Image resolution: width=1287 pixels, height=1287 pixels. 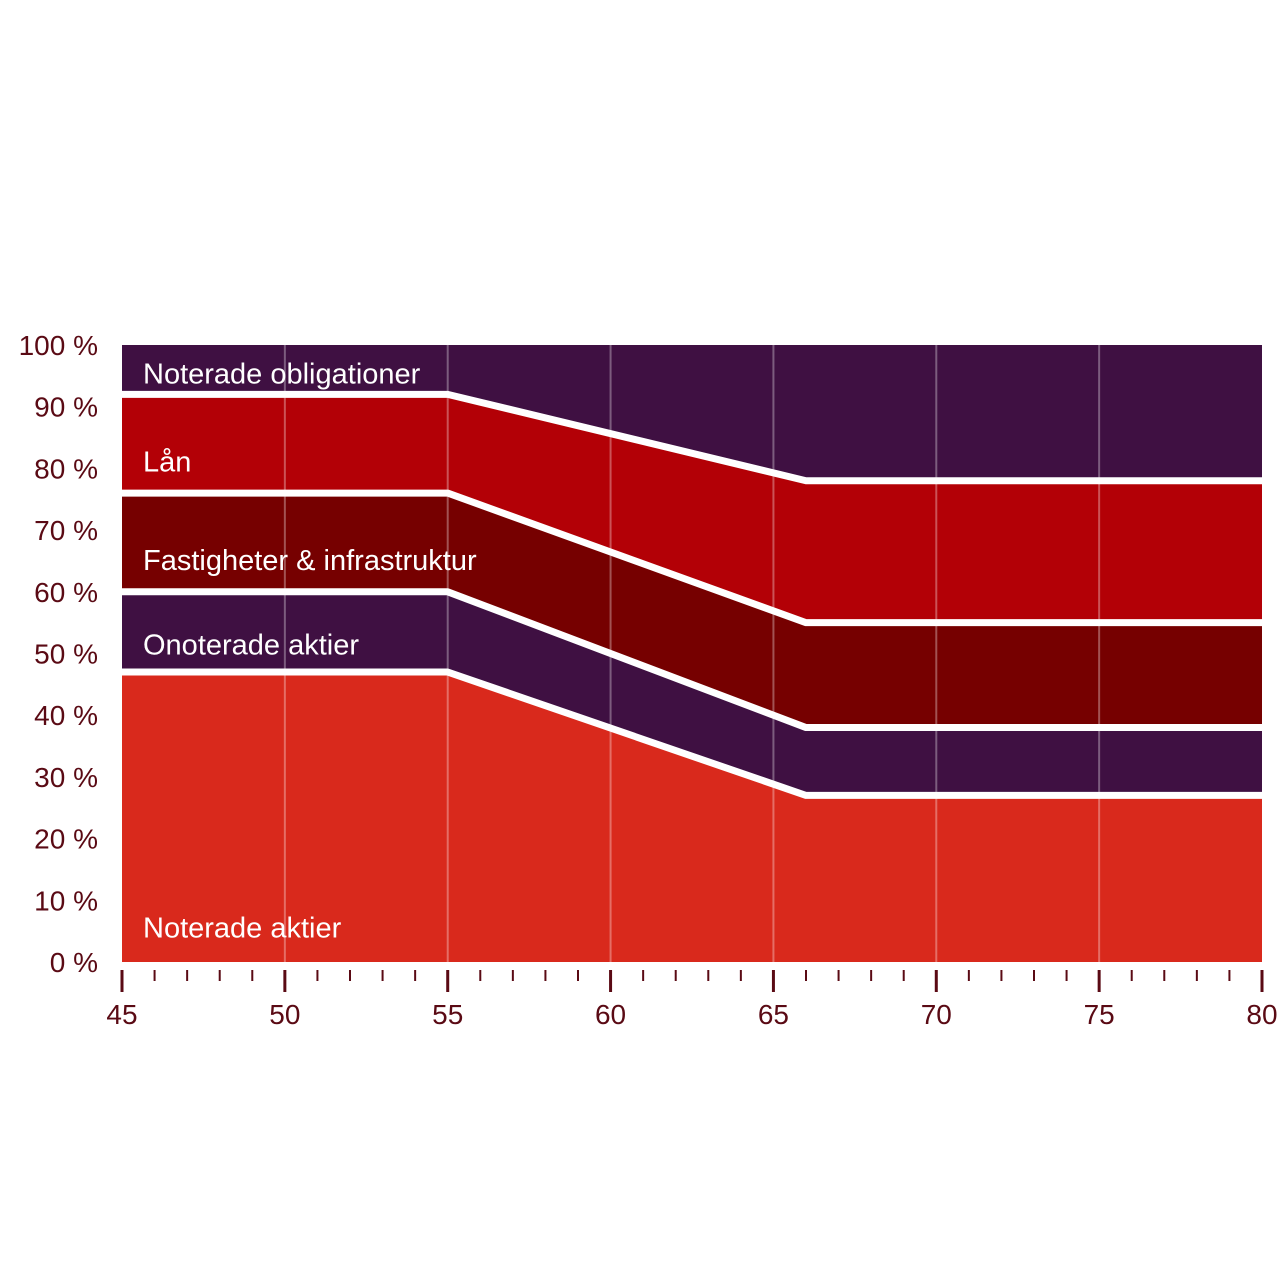 I want to click on band-label-noterade-aktier: Noterade aktier, so click(x=242, y=928).